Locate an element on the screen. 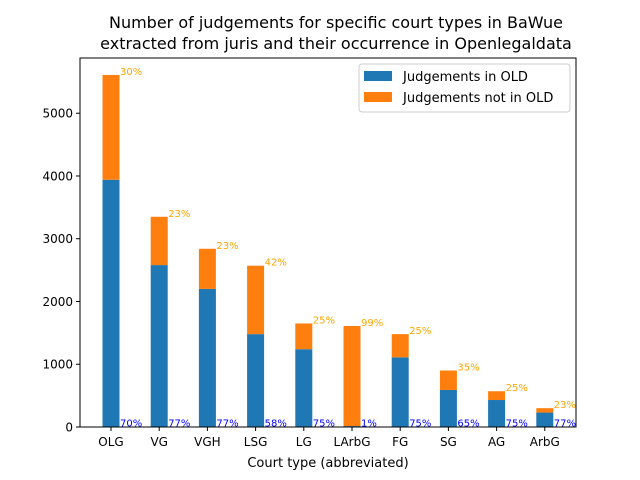 This screenshot has width=640, height=480. legend-label: Judgements in OLD is located at coordinates (465, 77).